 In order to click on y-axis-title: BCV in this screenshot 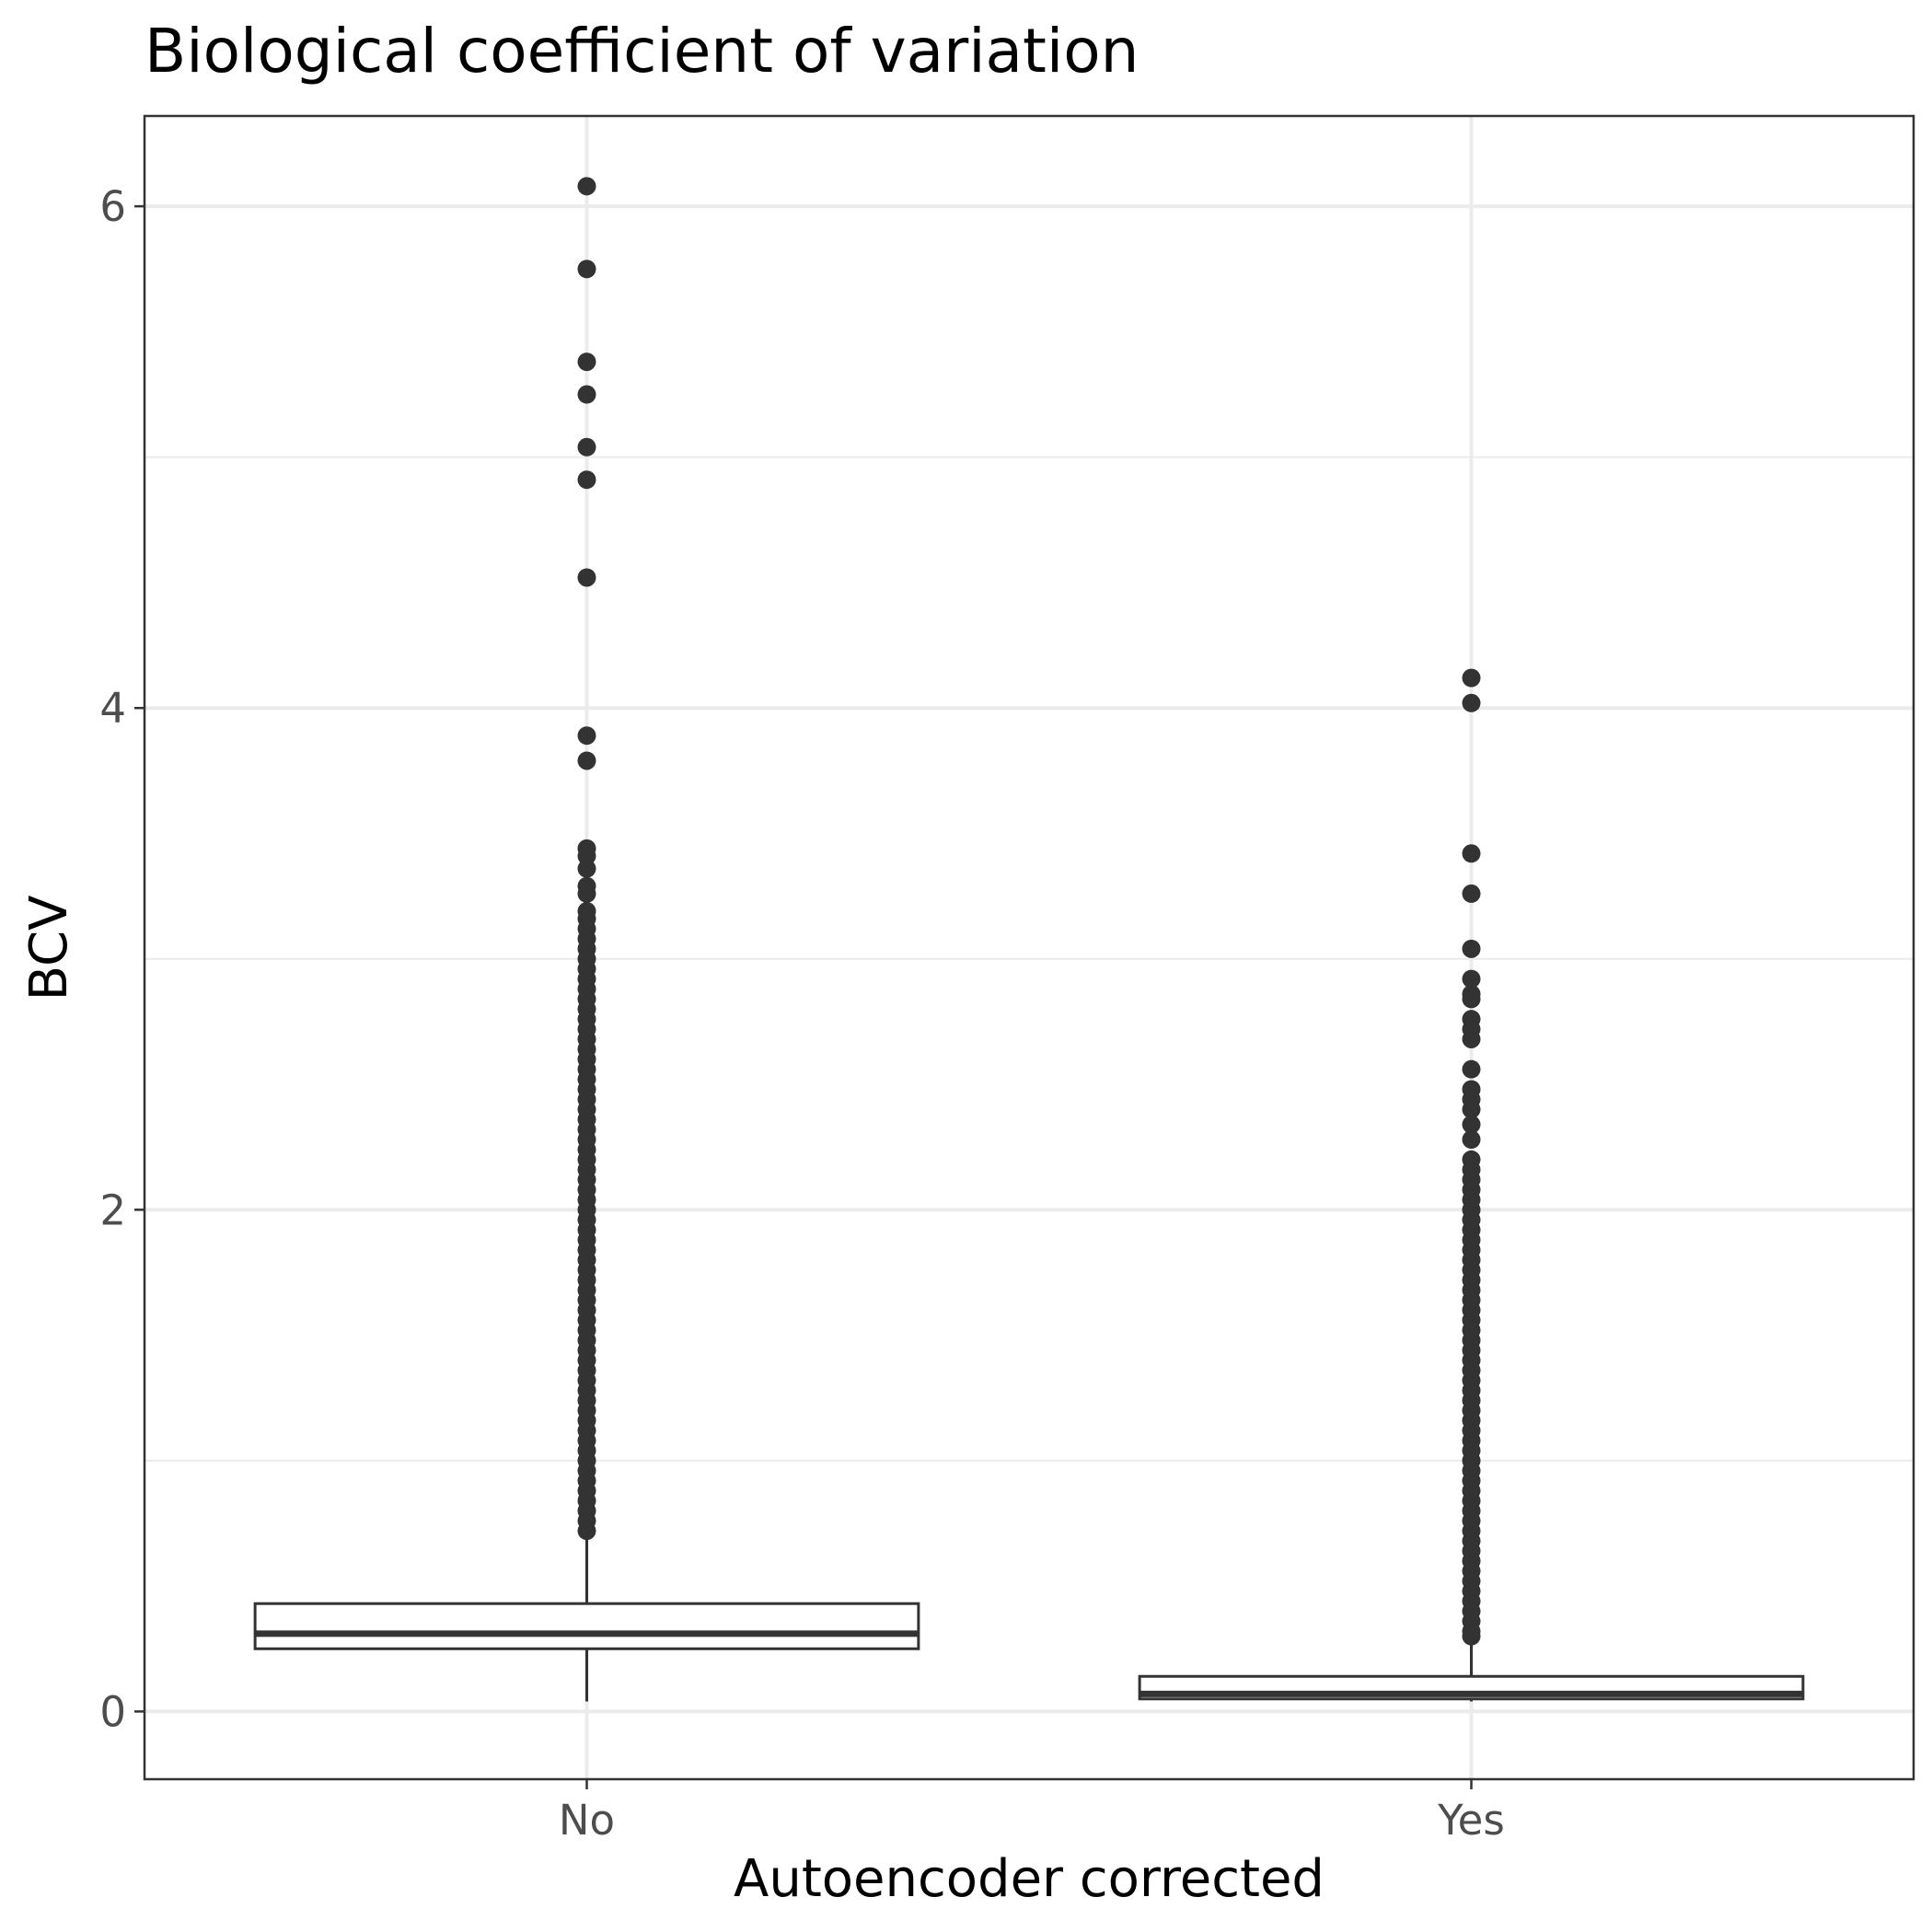, I will do `click(49, 949)`.